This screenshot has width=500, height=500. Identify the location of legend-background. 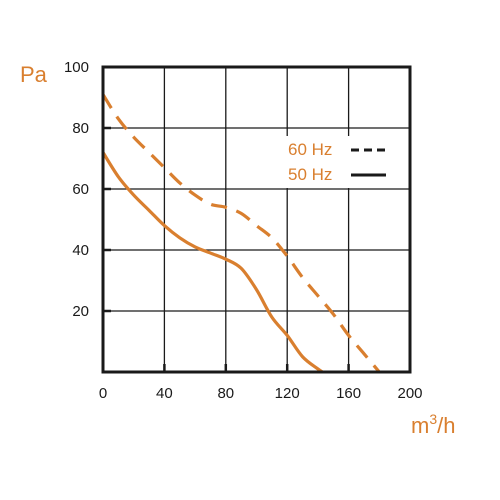
(337, 162).